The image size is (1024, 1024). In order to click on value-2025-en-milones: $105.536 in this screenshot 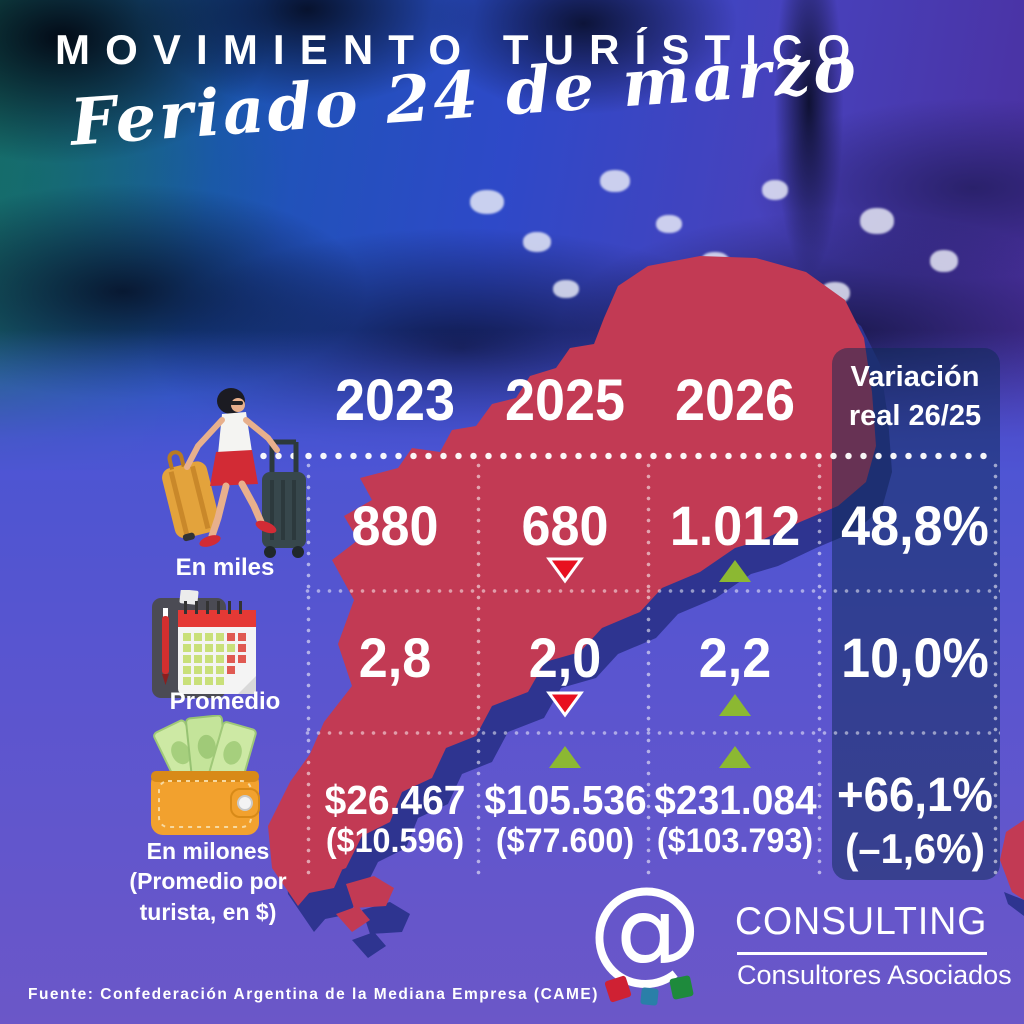, I will do `click(565, 800)`.